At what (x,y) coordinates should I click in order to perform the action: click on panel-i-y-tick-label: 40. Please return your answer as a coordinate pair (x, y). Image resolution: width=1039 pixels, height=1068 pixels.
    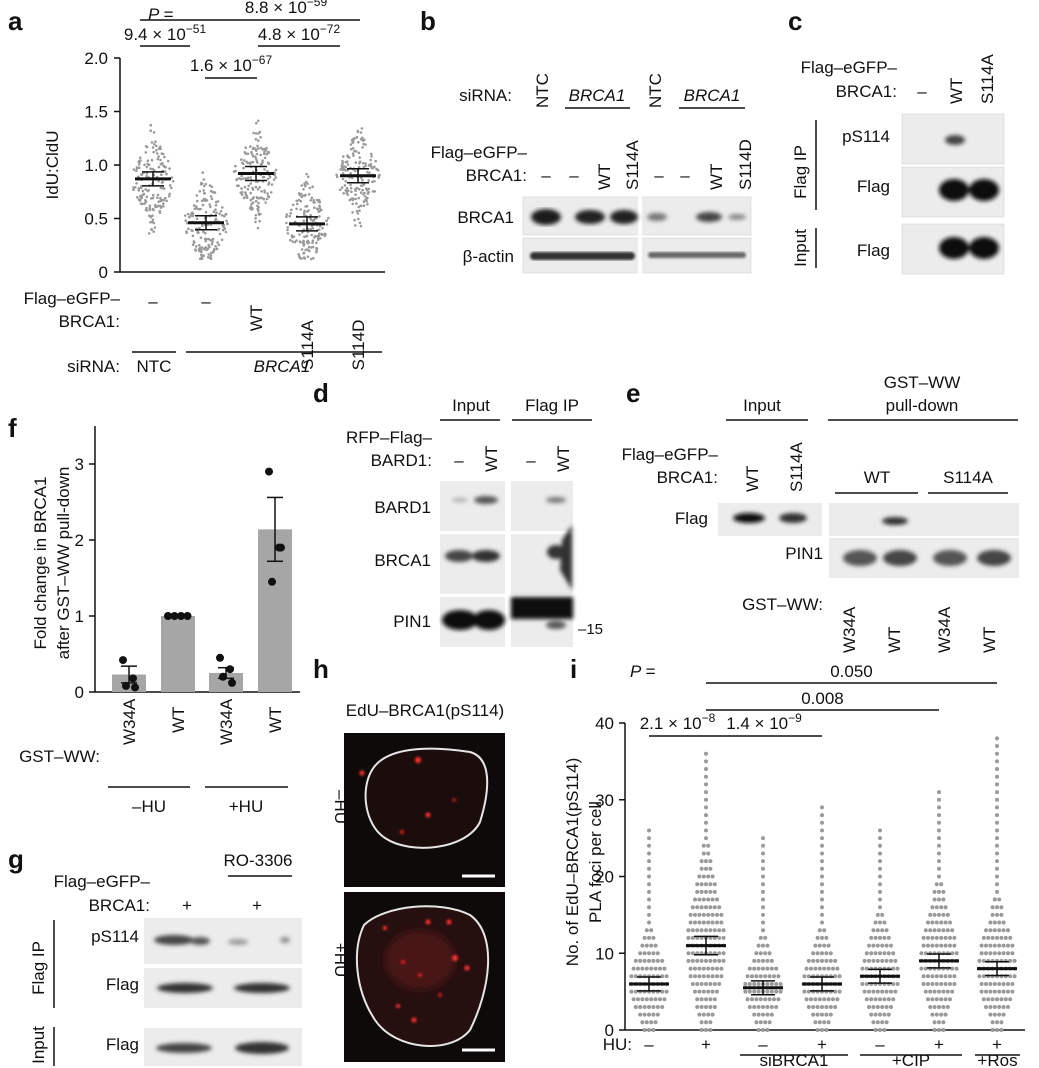
    Looking at the image, I should click on (604, 723).